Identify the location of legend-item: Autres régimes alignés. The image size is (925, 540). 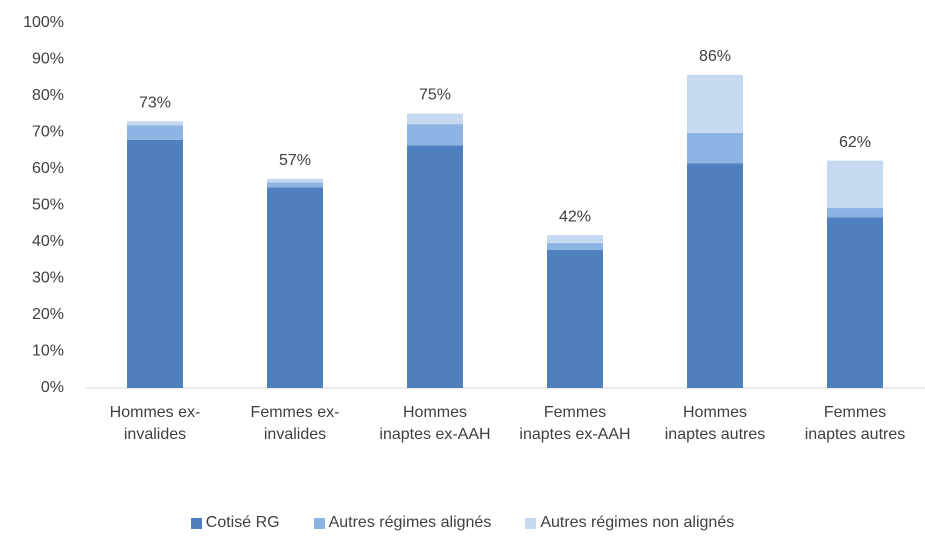
(402, 523).